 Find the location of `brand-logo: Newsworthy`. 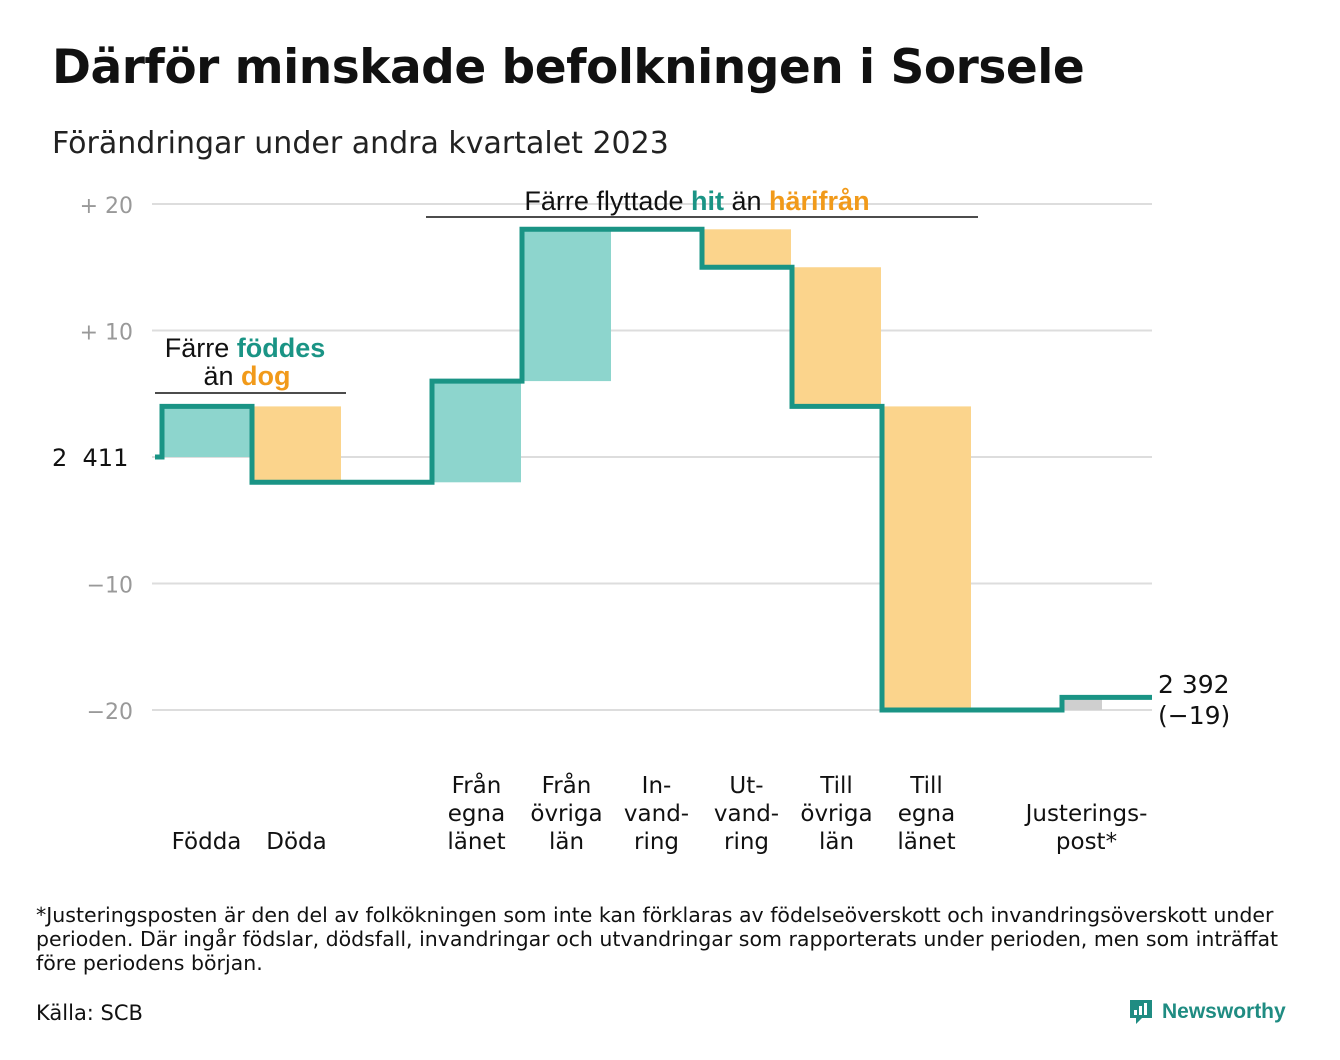

brand-logo: Newsworthy is located at coordinates (1207, 1012).